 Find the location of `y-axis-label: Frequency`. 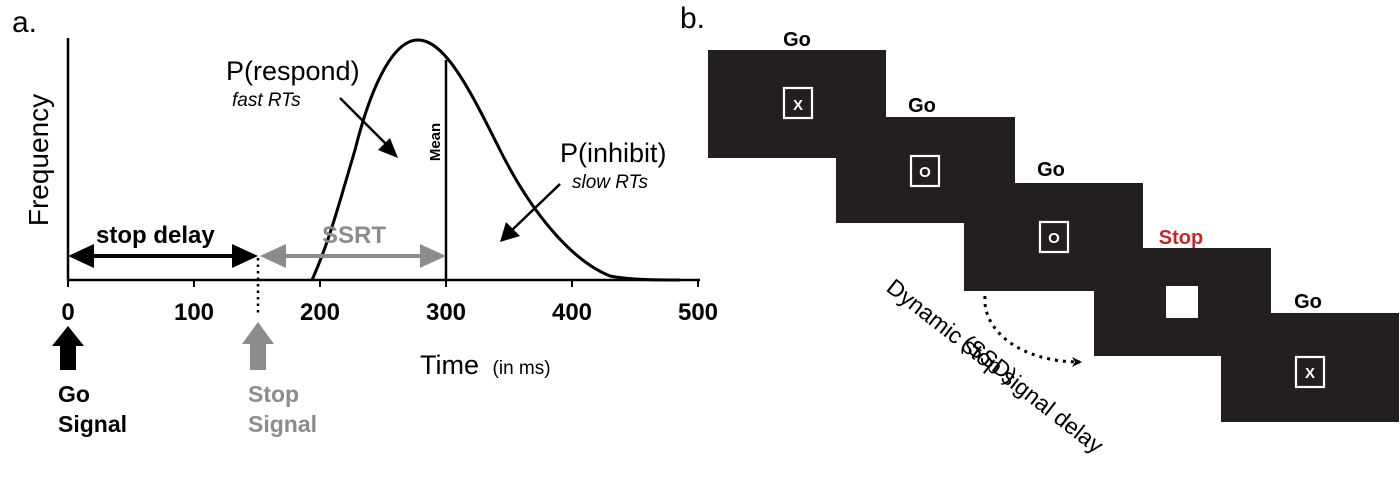

y-axis-label: Frequency is located at coordinates (38, 160).